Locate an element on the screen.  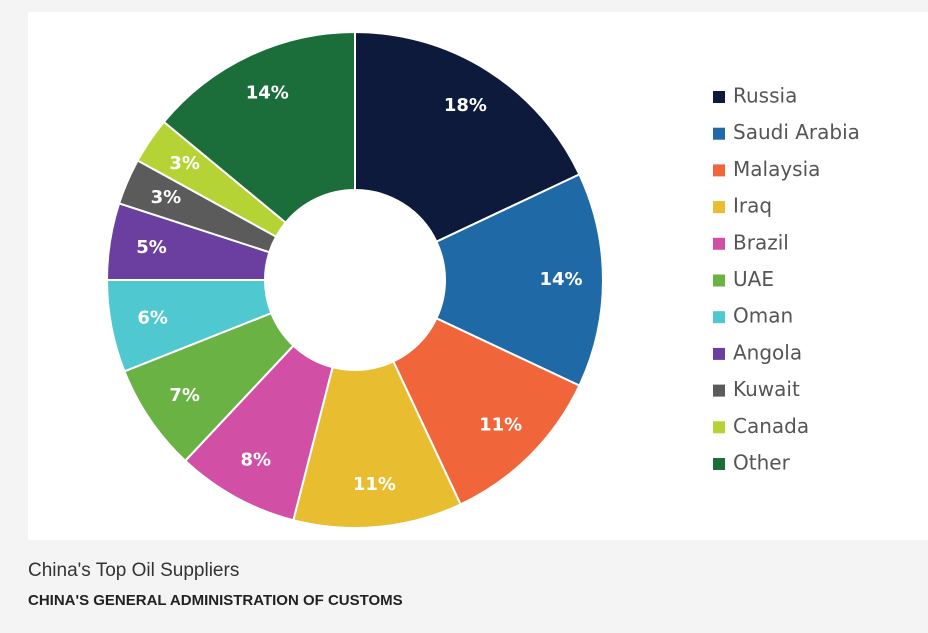
value-label: 18% is located at coordinates (465, 105).